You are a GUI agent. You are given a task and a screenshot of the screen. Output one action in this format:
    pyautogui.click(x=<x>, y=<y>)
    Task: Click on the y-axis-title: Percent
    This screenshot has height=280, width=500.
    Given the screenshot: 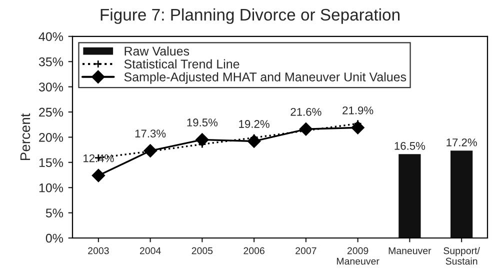 What is the action you would take?
    pyautogui.click(x=25, y=136)
    